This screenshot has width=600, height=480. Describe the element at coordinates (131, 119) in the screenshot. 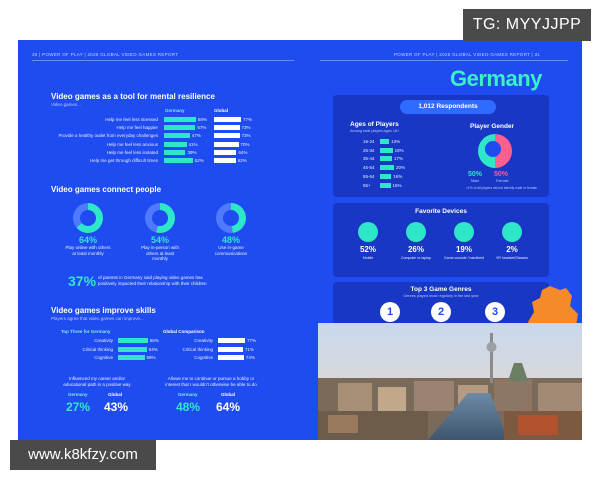

I see `resilience-row-label: Help me feel less stressed` at that location.